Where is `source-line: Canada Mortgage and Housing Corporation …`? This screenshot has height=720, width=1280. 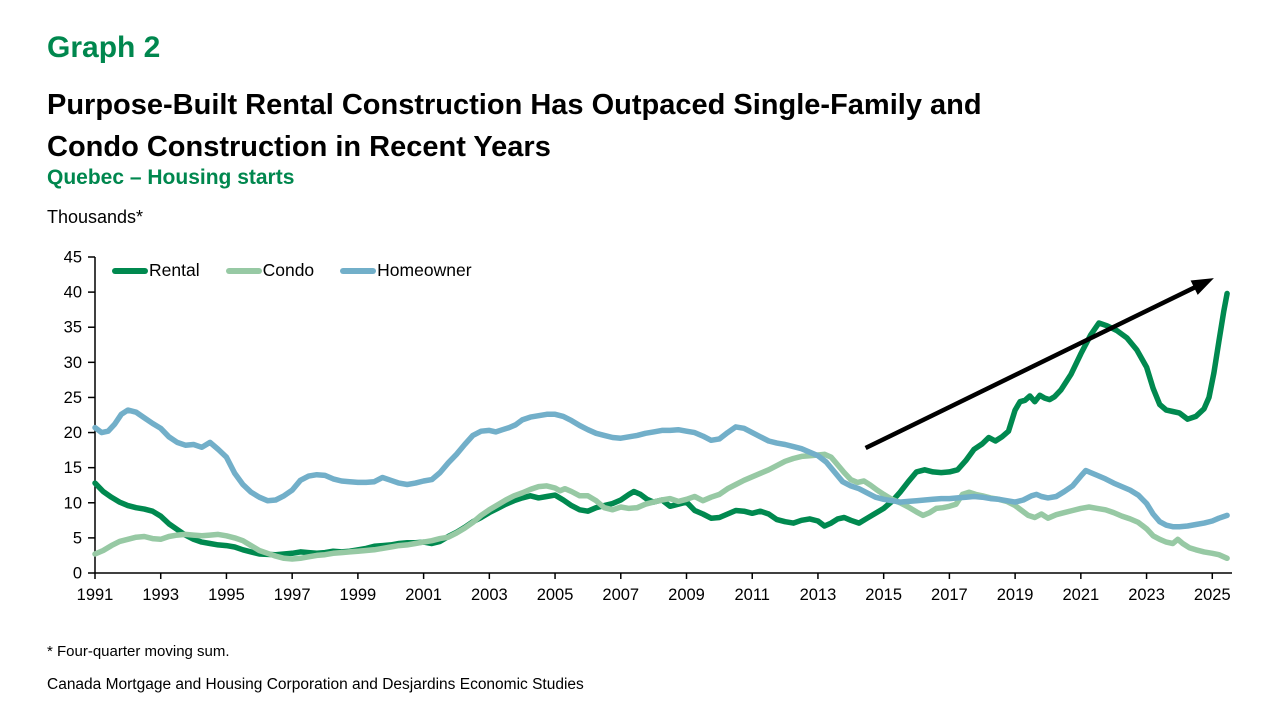 source-line: Canada Mortgage and Housing Corporation … is located at coordinates (315, 684).